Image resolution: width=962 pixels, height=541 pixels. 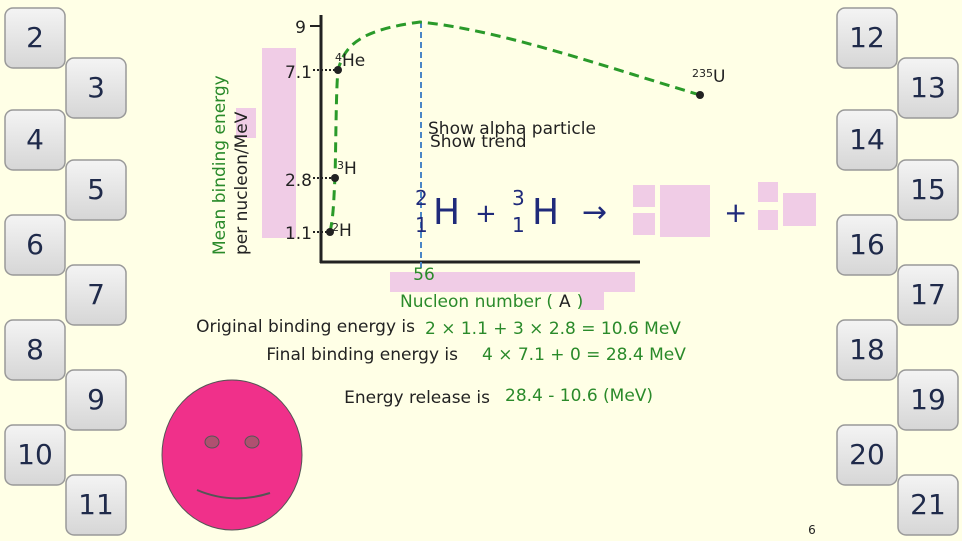 I want to click on tile-number: 2, so click(x=35, y=37).